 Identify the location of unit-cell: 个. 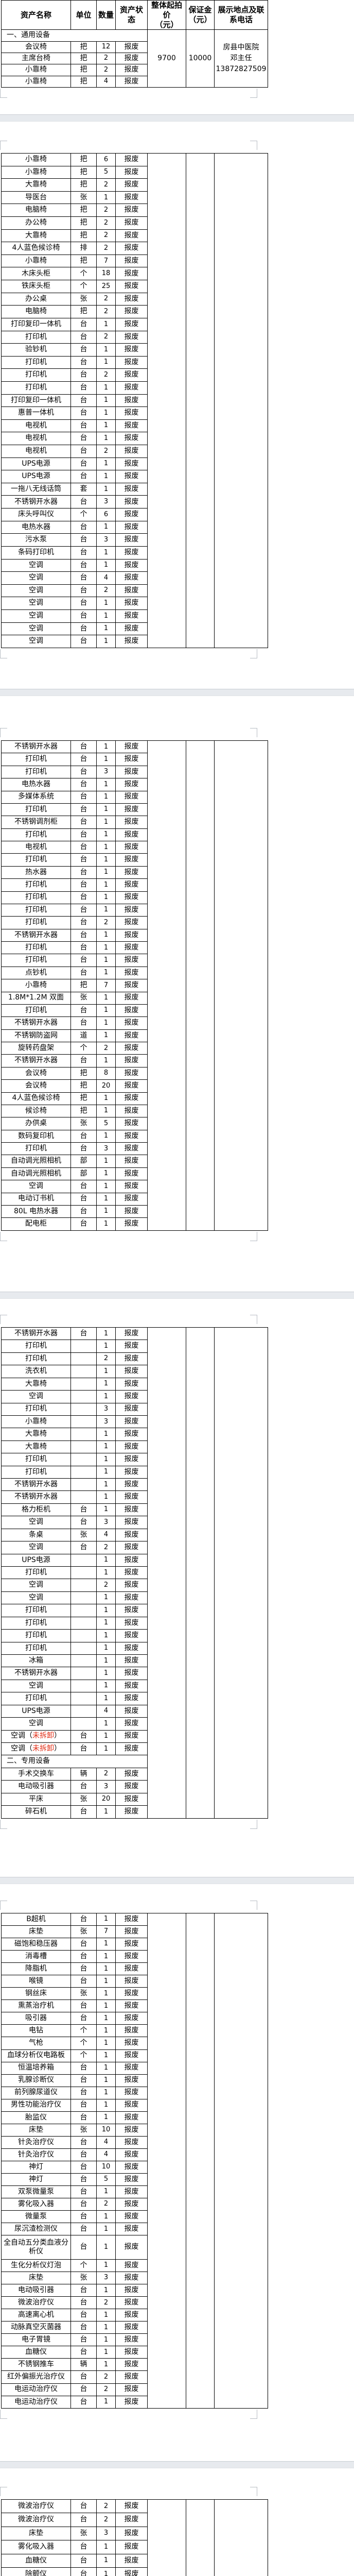
(83, 2031).